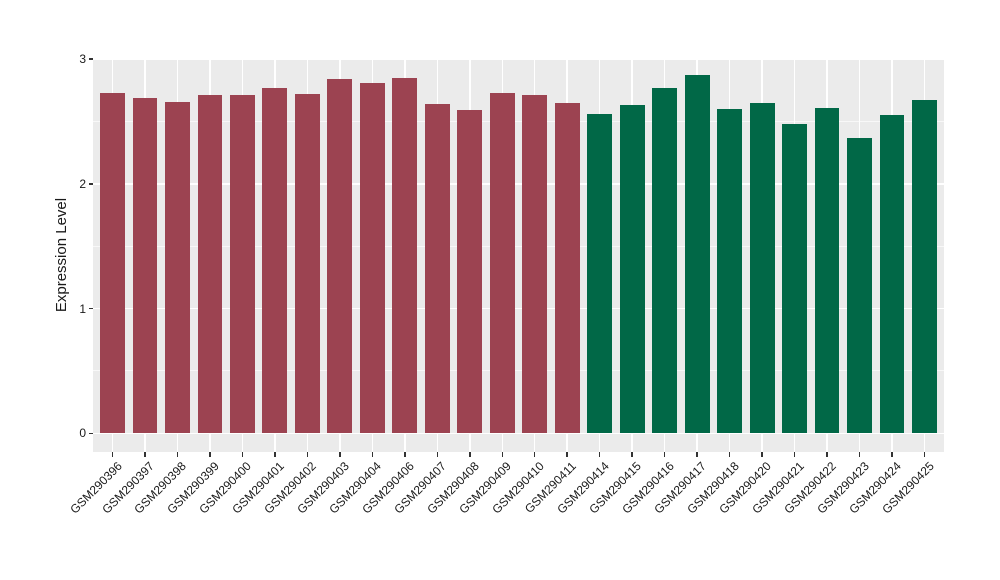 The image size is (1000, 580). What do you see at coordinates (82, 59) in the screenshot?
I see `y-tick-label: 3` at bounding box center [82, 59].